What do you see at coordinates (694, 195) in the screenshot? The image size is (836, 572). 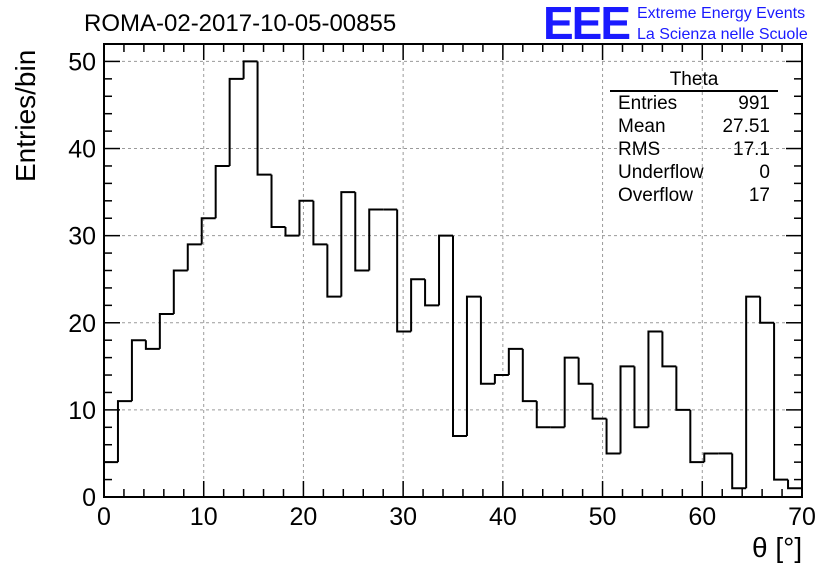 I see `stats-row-overflow: Overflow 17` at bounding box center [694, 195].